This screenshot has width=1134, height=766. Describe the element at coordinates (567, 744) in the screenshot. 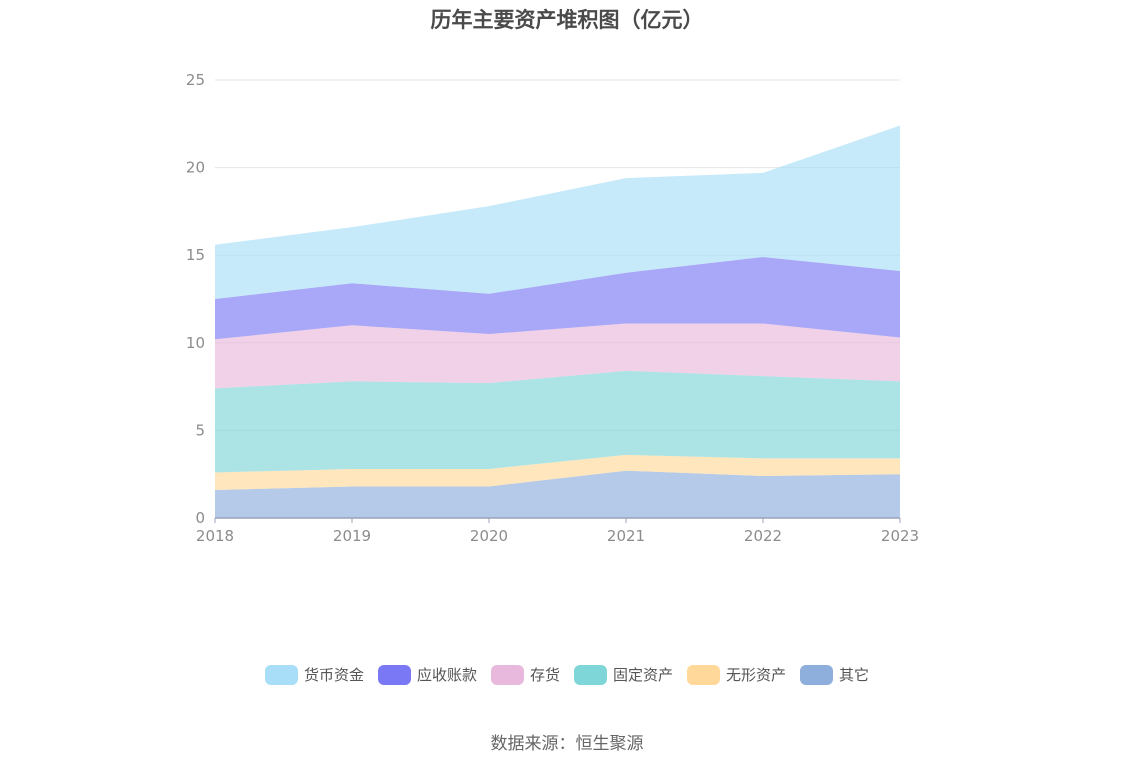

I see `data-source: 数据来源：恒生聚源` at that location.